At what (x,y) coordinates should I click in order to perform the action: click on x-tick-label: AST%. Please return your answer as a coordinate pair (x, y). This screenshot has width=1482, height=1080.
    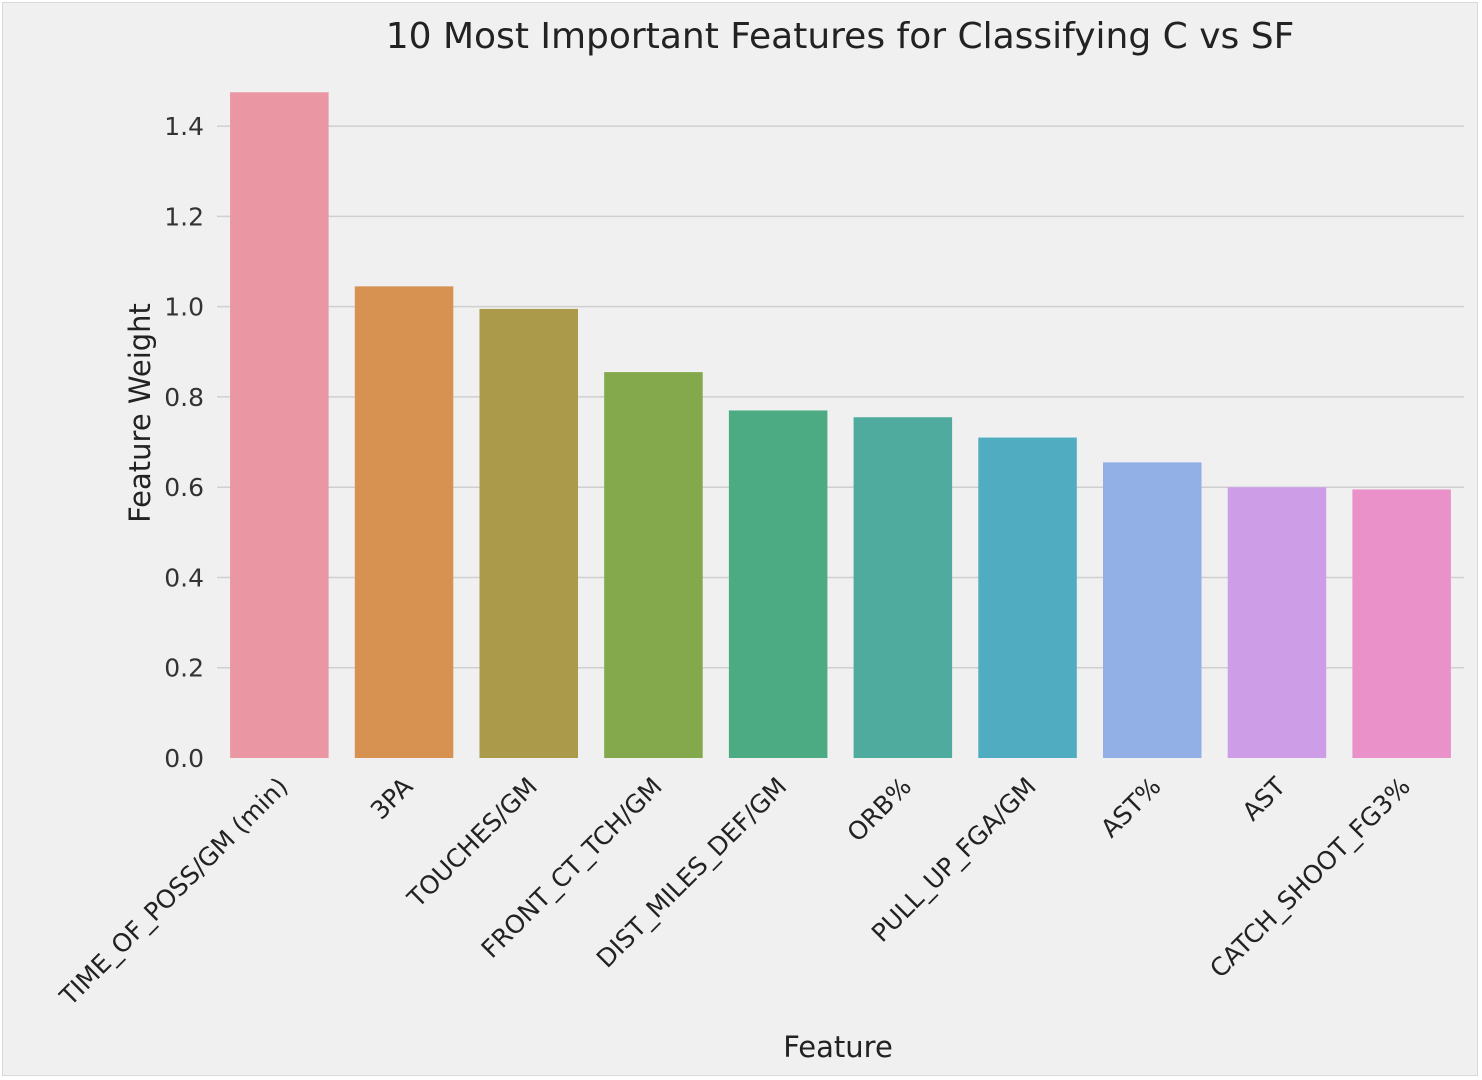
    Looking at the image, I should click on (1130, 807).